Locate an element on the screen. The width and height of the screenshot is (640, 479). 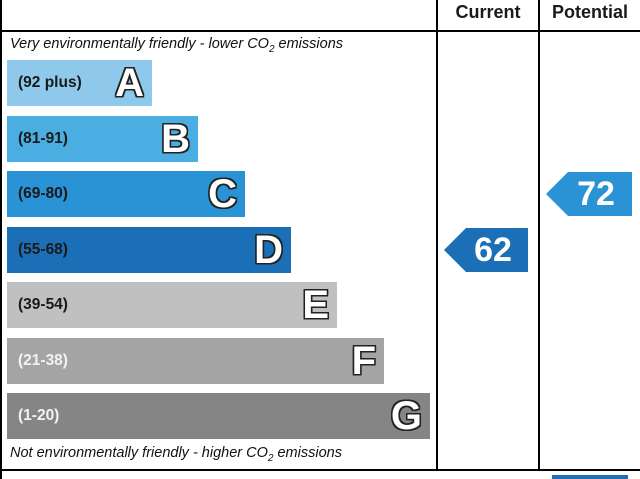
band-letter: A is located at coordinates (129, 83).